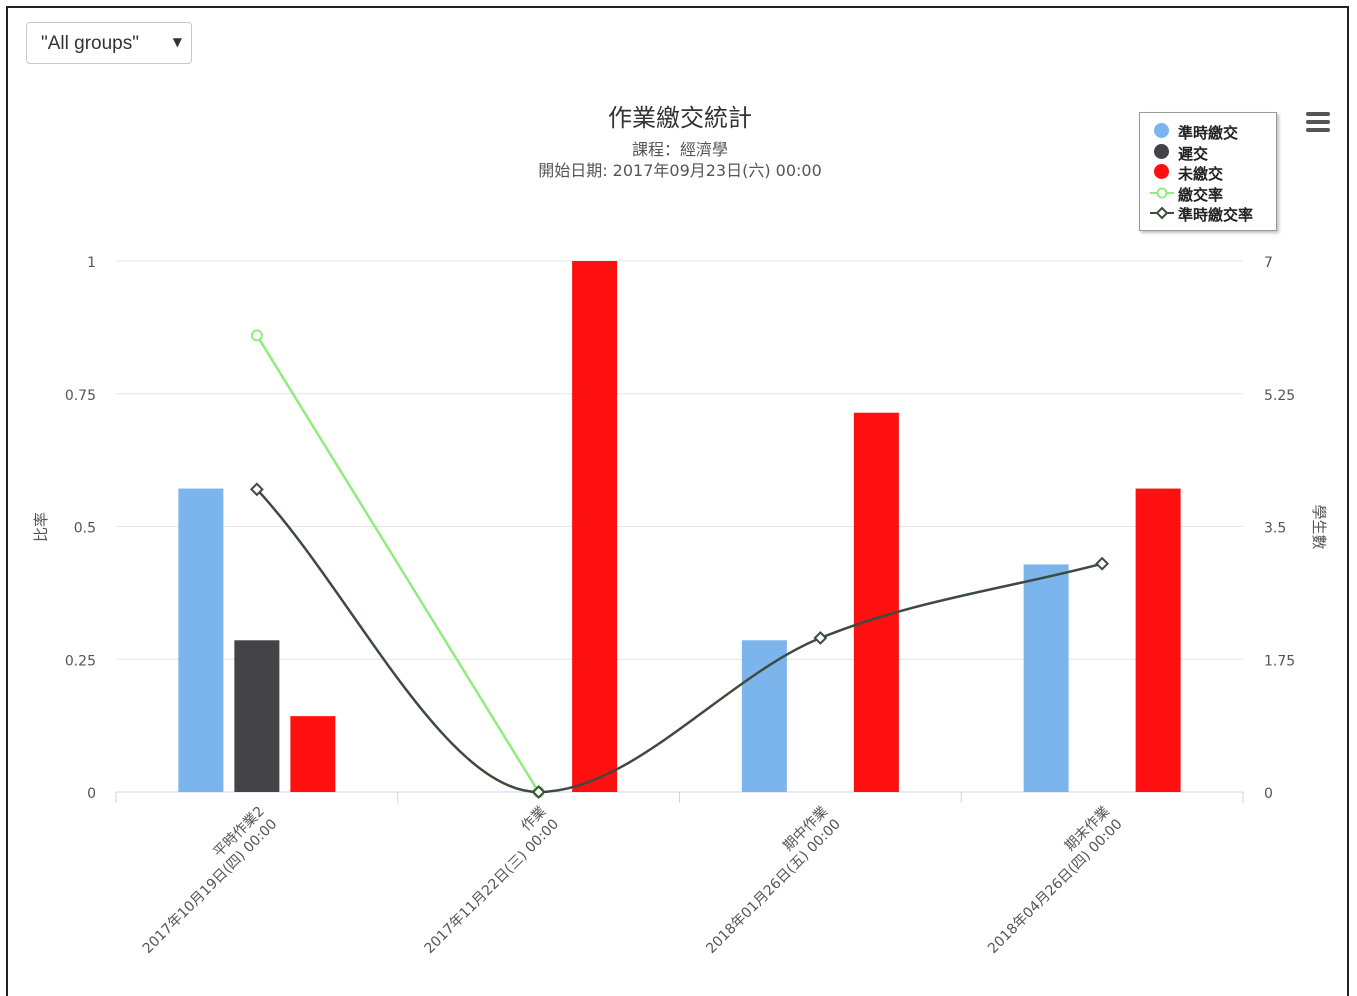 This screenshot has width=1357, height=996. I want to click on y2-tick-label: 1.75, so click(1279, 661).